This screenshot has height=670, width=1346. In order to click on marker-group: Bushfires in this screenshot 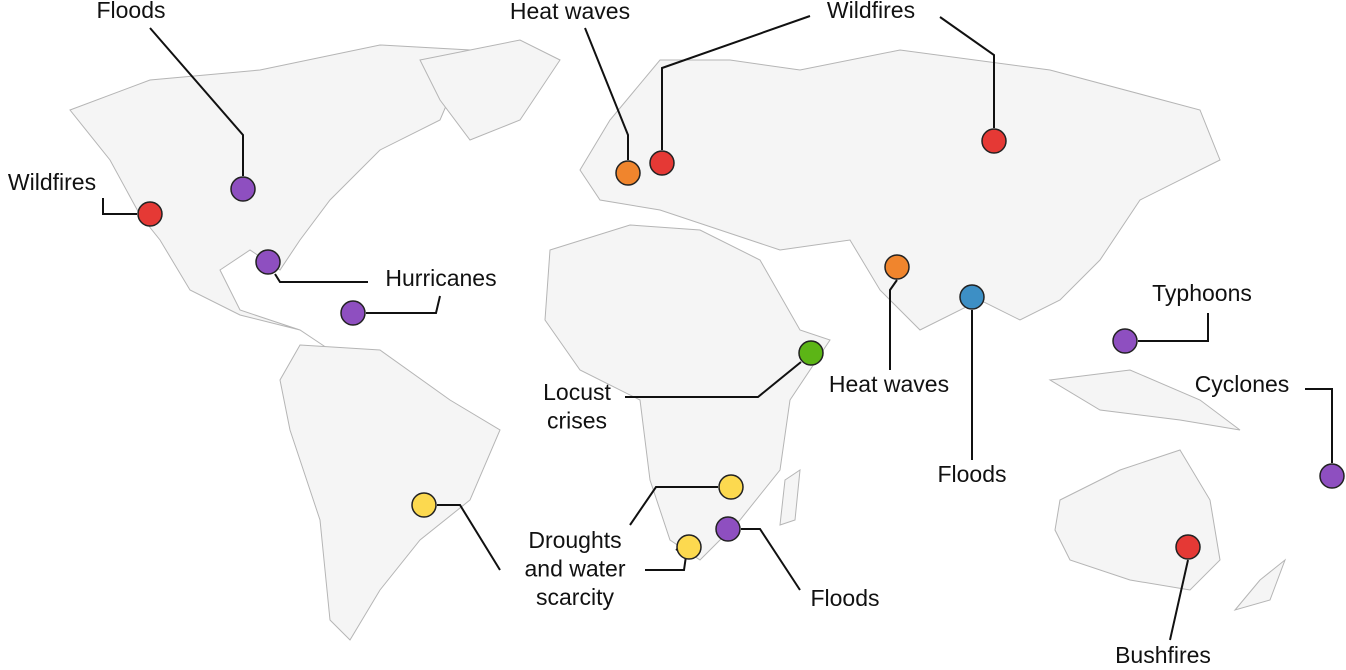, I will do `click(1163, 601)`.